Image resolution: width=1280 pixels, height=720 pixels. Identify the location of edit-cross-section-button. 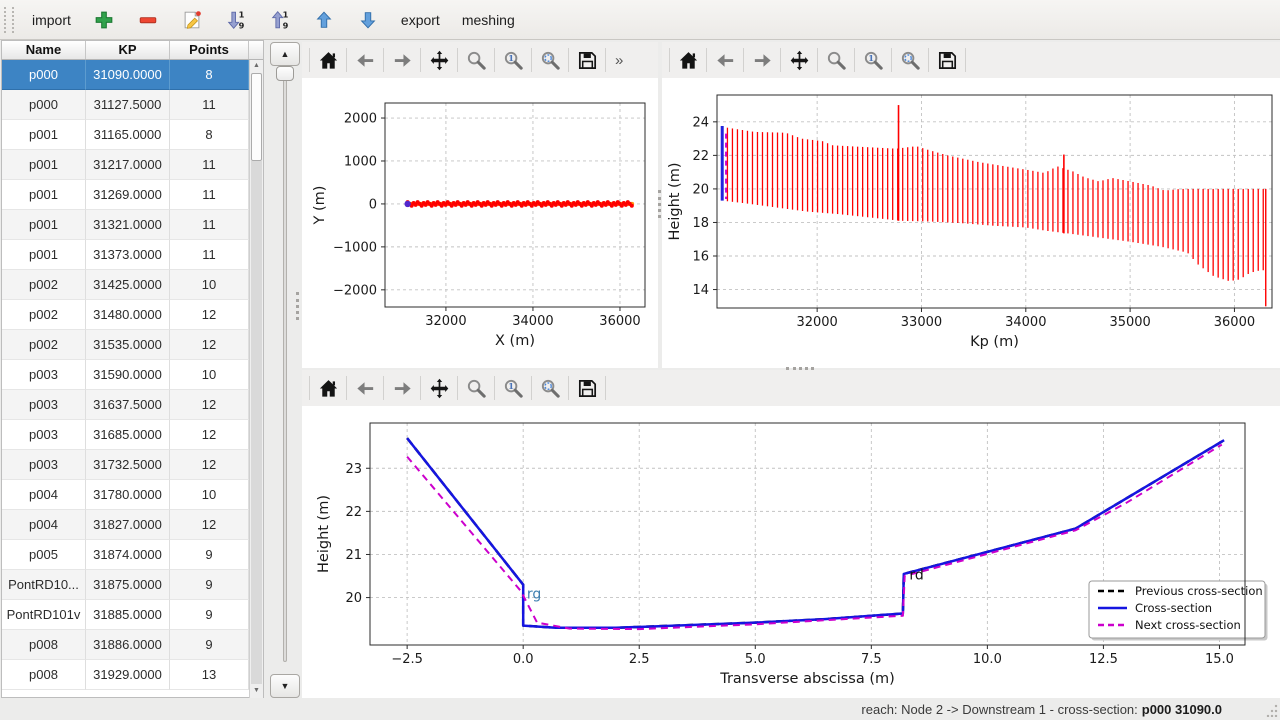
(192, 20).